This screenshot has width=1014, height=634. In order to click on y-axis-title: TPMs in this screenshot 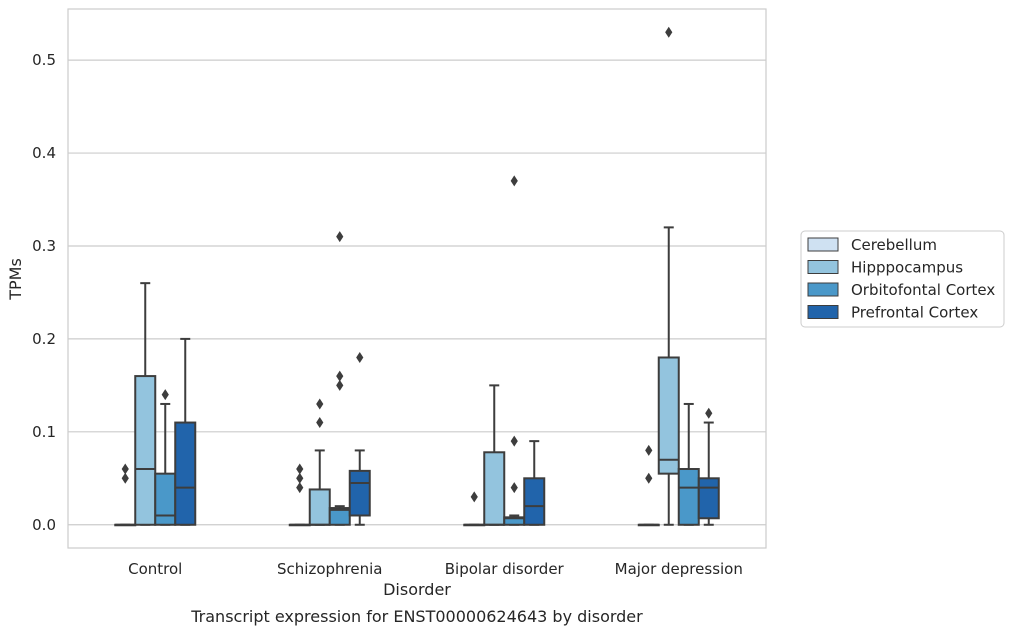, I will do `click(15, 279)`.